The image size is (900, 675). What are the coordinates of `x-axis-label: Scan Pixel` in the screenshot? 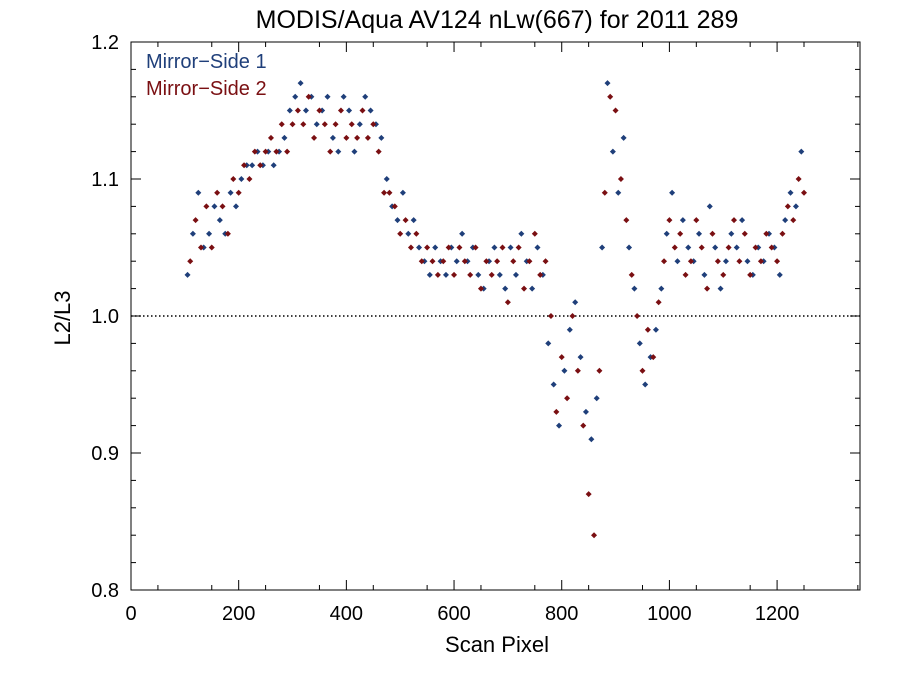 It's located at (497, 644).